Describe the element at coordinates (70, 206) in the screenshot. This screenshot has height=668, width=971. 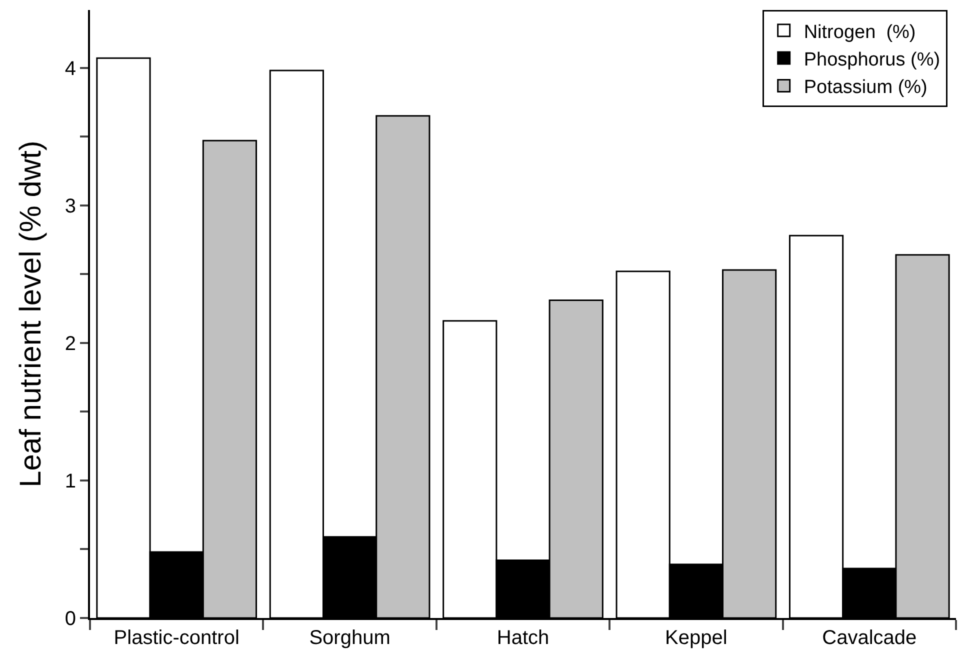
I see `y-tick-label: 3` at that location.